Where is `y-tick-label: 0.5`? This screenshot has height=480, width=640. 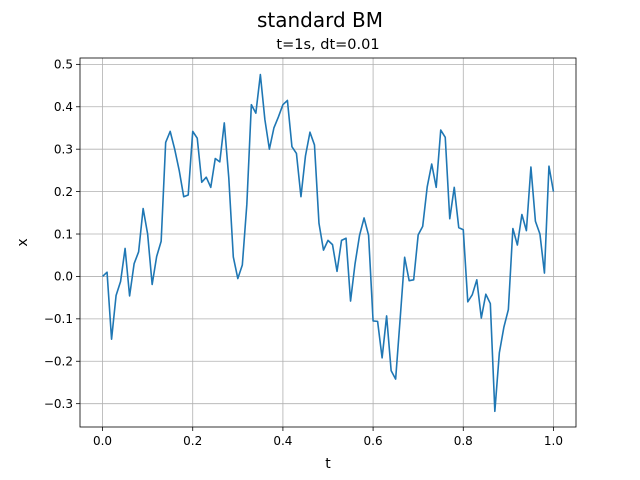
y-tick-label: 0.5 is located at coordinates (63, 65).